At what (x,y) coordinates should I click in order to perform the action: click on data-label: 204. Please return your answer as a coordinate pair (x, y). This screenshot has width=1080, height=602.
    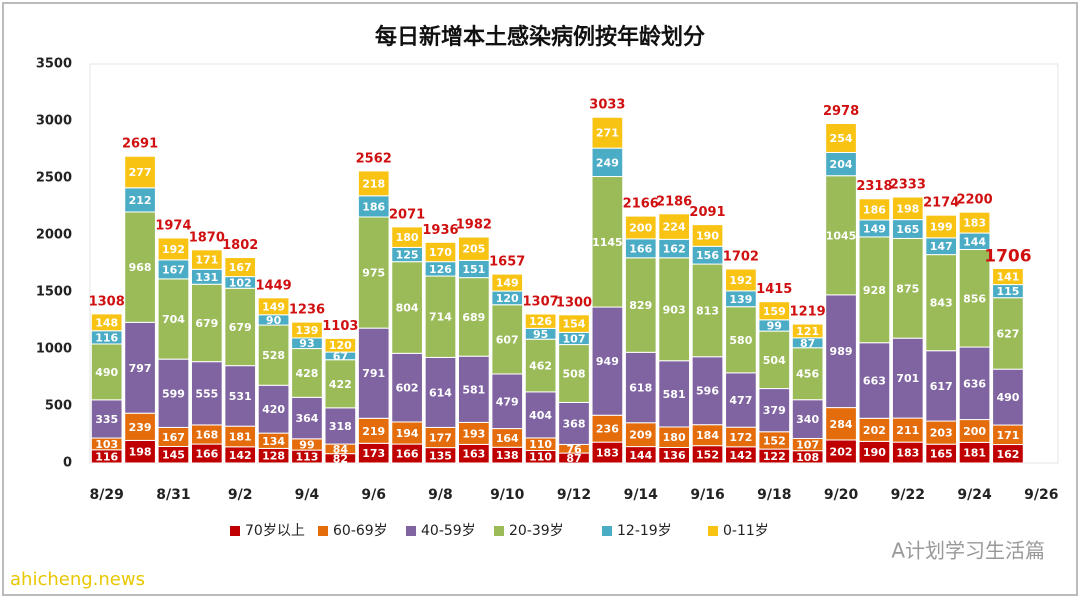
    Looking at the image, I should click on (841, 164).